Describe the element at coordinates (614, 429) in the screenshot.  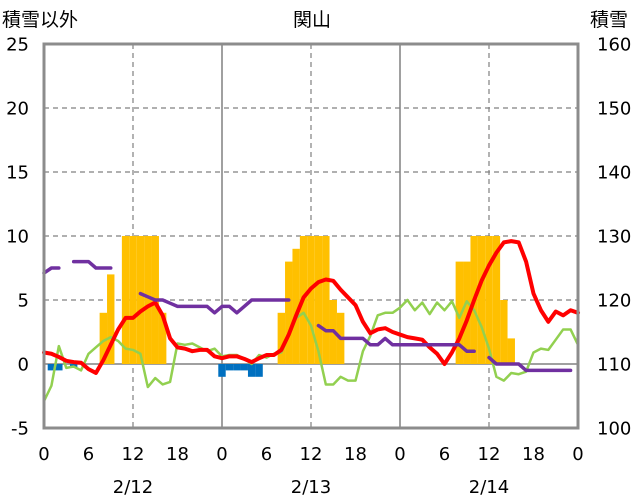
I see `right-y-tick-label: 100` at that location.